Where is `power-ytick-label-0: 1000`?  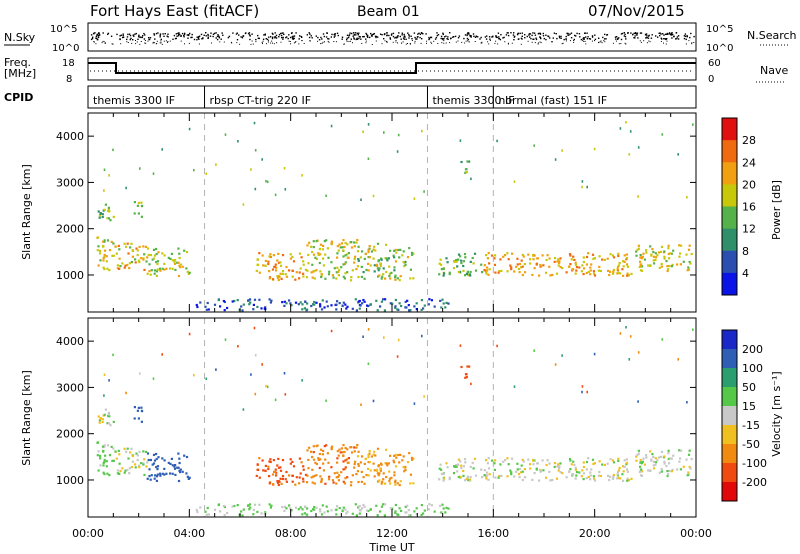
power-ytick-label-0: 1000 is located at coordinates (70, 275).